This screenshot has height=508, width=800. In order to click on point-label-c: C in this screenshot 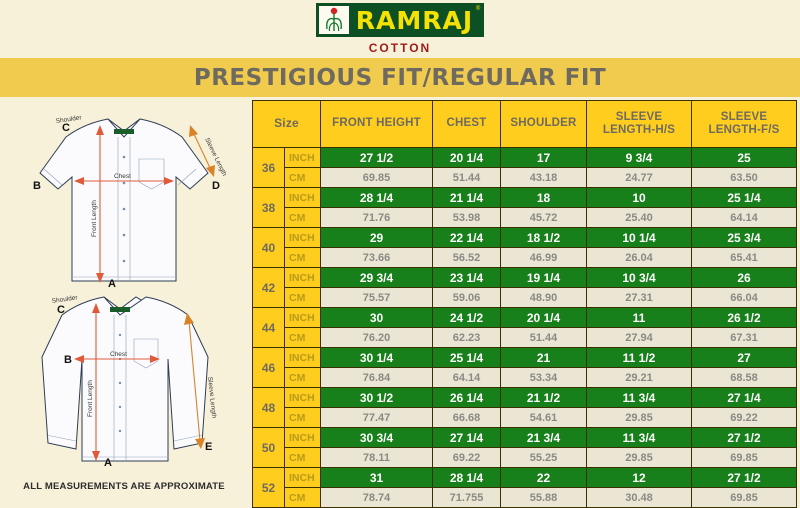, I will do `click(61, 310)`.